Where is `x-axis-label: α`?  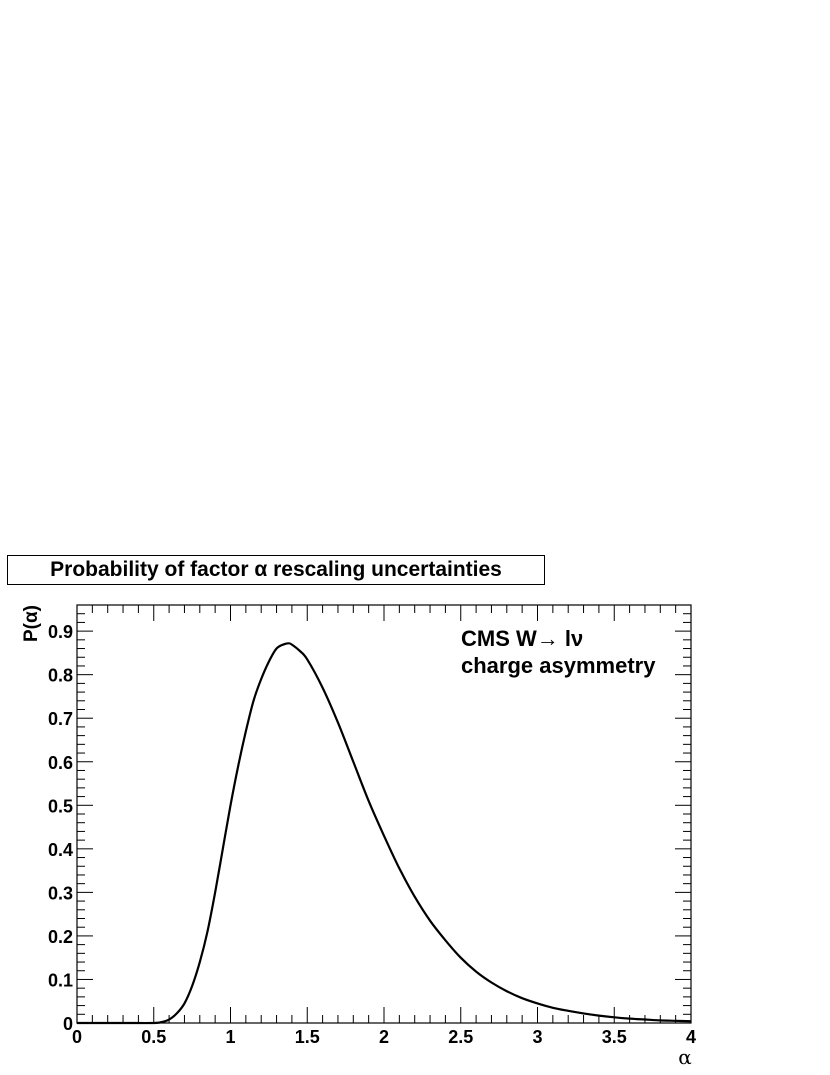 x-axis-label: α is located at coordinates (685, 1057).